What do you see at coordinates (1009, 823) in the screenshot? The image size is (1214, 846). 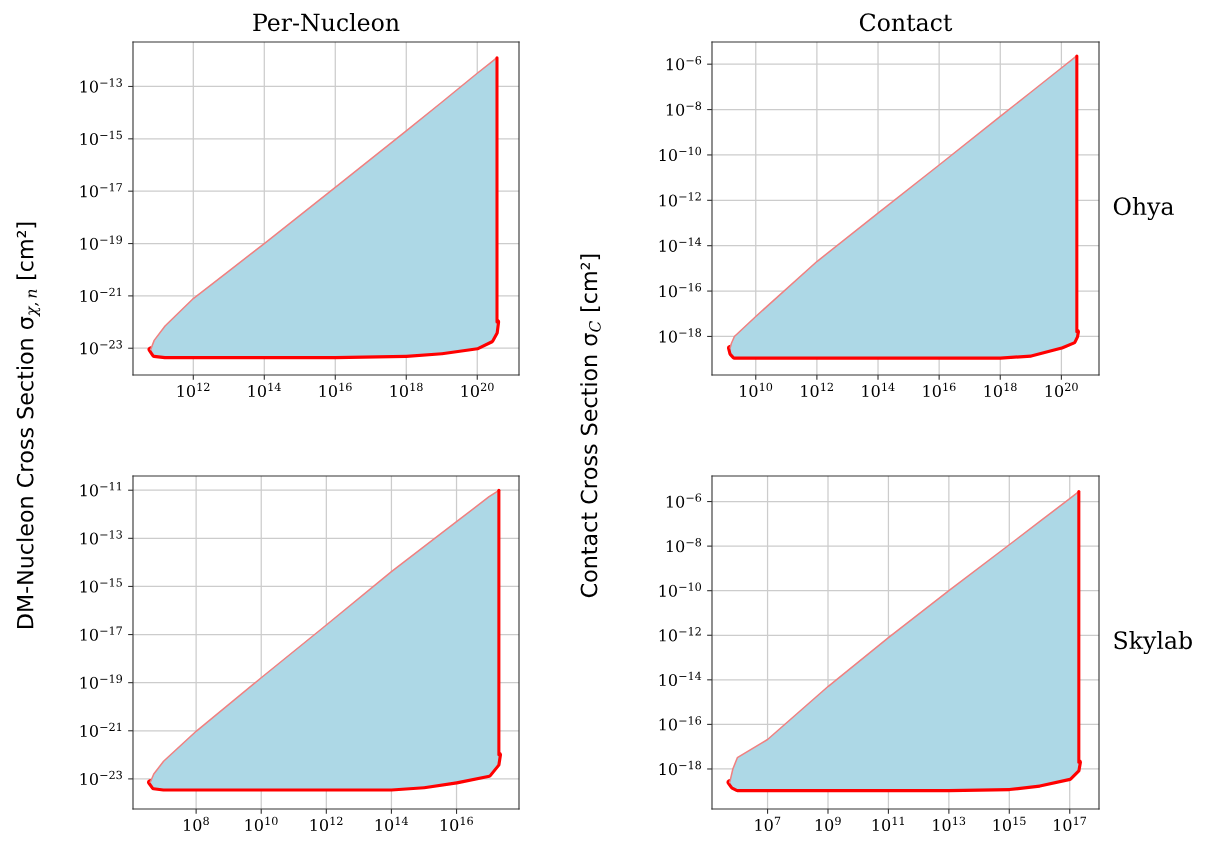 I see `x-tick-label: 10$^{15}$` at bounding box center [1009, 823].